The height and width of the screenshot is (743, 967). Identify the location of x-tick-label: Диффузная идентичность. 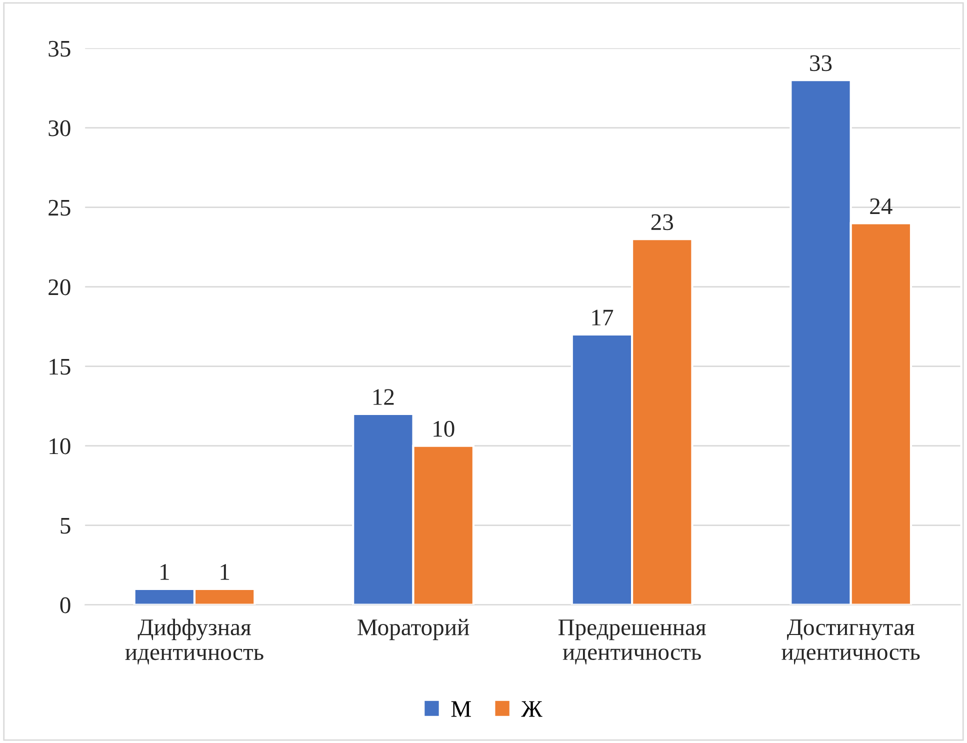
(194, 641).